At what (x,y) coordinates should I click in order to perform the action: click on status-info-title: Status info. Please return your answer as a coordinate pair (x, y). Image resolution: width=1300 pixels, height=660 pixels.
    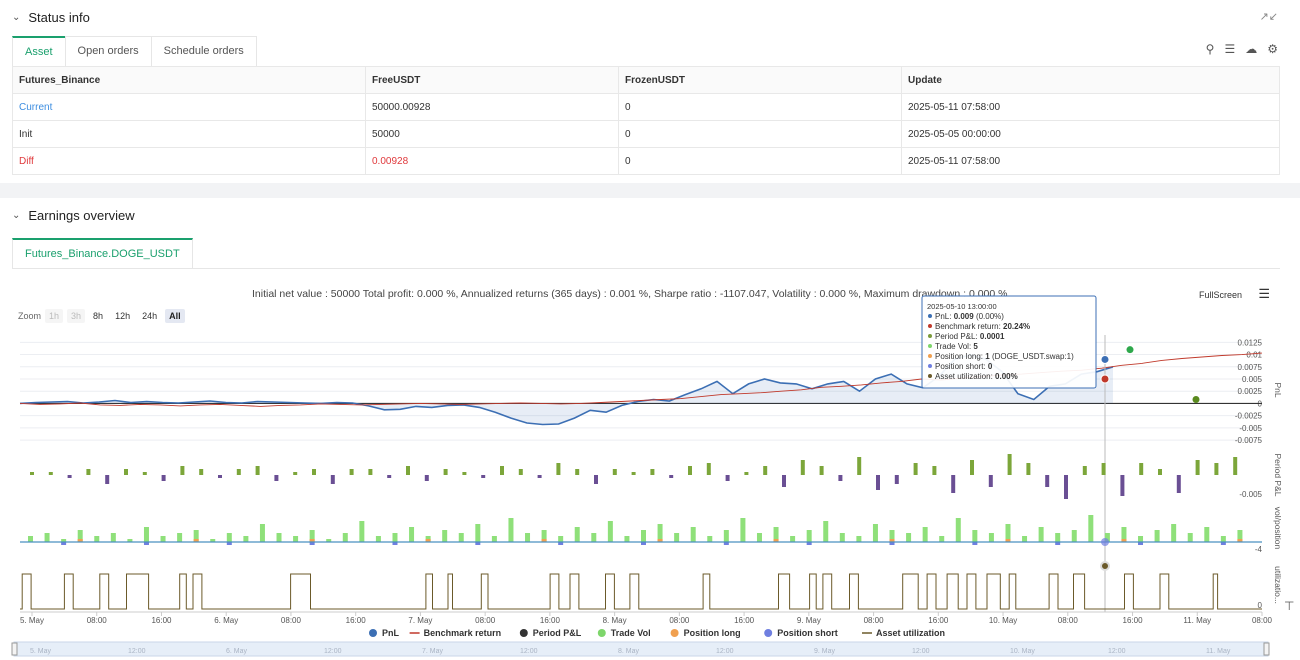
    Looking at the image, I should click on (59, 17).